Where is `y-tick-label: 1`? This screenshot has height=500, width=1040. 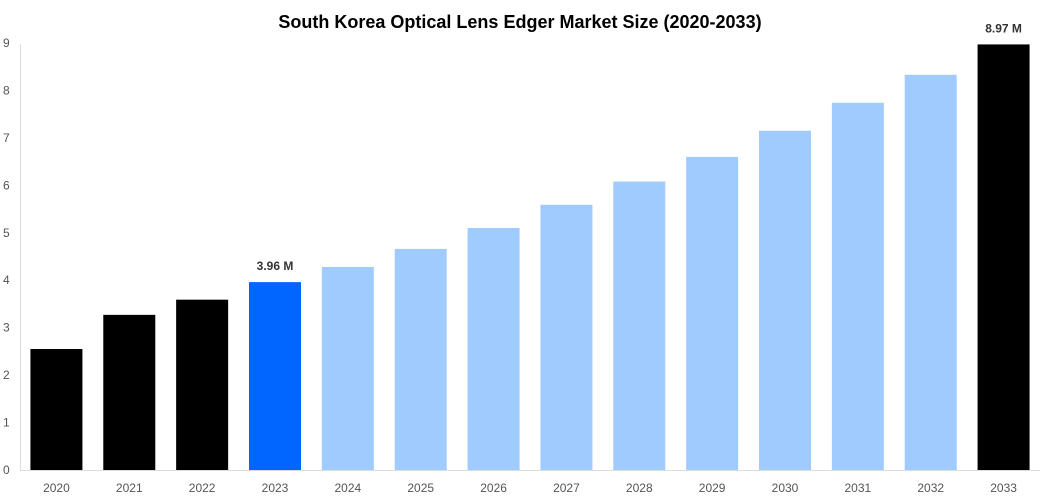
y-tick-label: 1 is located at coordinates (6, 423).